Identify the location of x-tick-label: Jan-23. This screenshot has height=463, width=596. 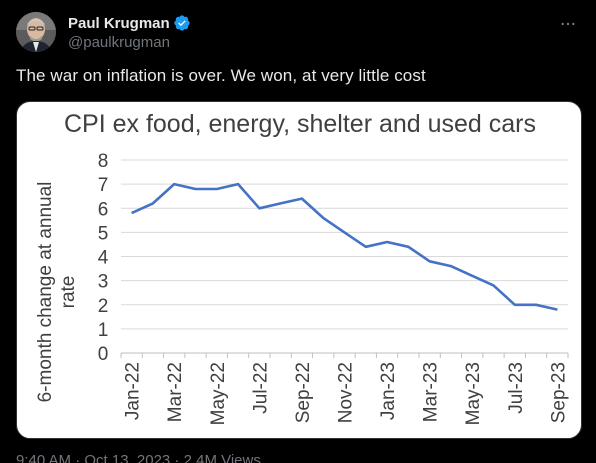
(388, 391).